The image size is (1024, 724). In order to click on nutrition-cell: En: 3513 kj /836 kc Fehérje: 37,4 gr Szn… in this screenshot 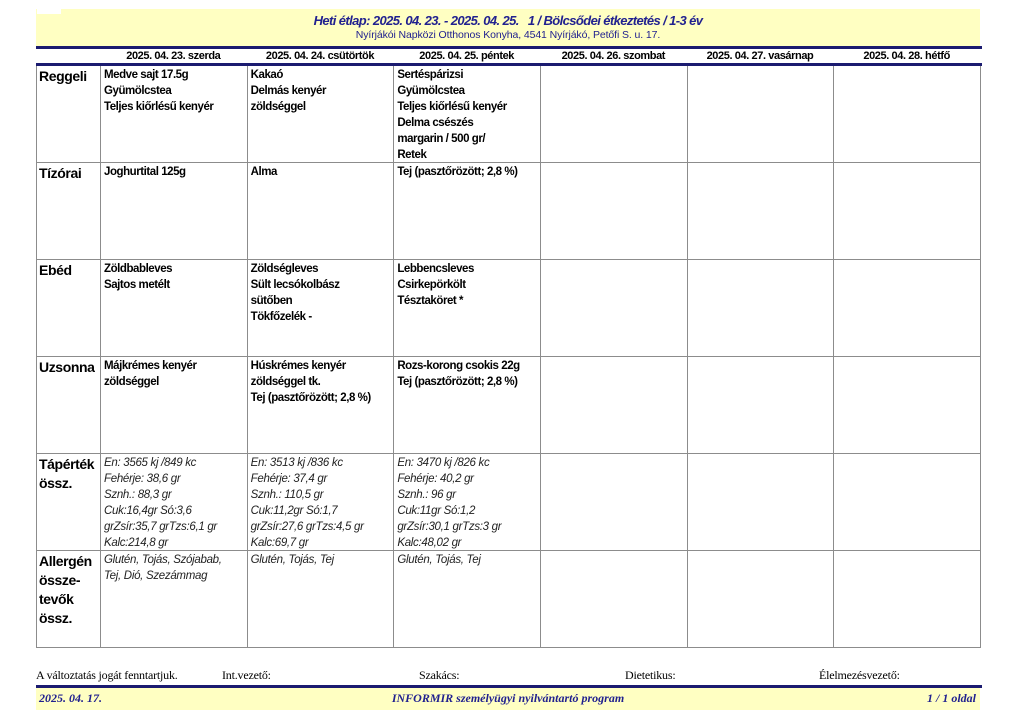, I will do `click(321, 502)`.